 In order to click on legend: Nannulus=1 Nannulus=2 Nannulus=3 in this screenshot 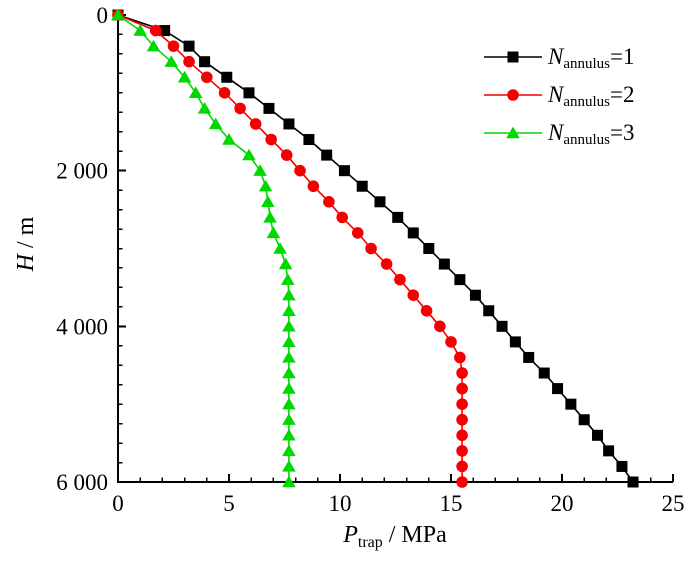, I will do `click(558, 95)`.